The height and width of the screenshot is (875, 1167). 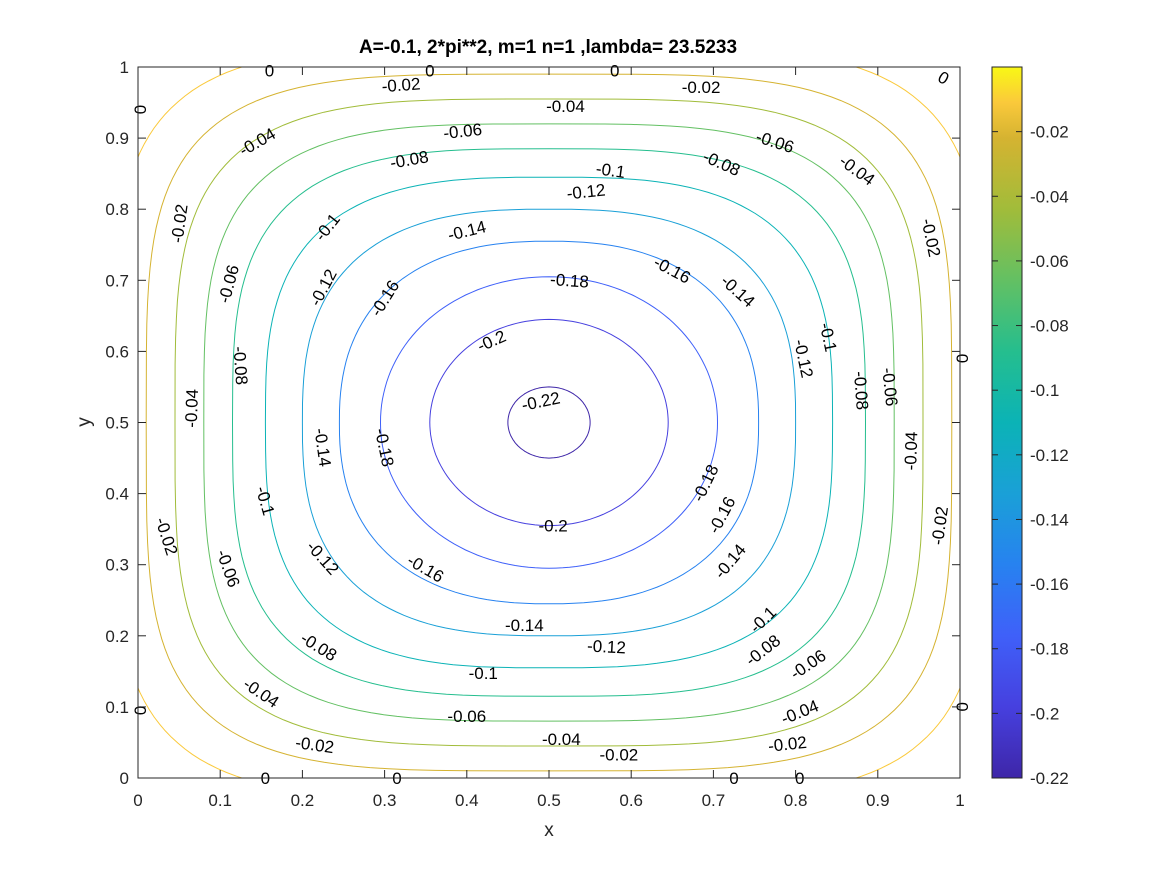 I want to click on y-tick-label-3: 0.3, so click(x=117, y=565).